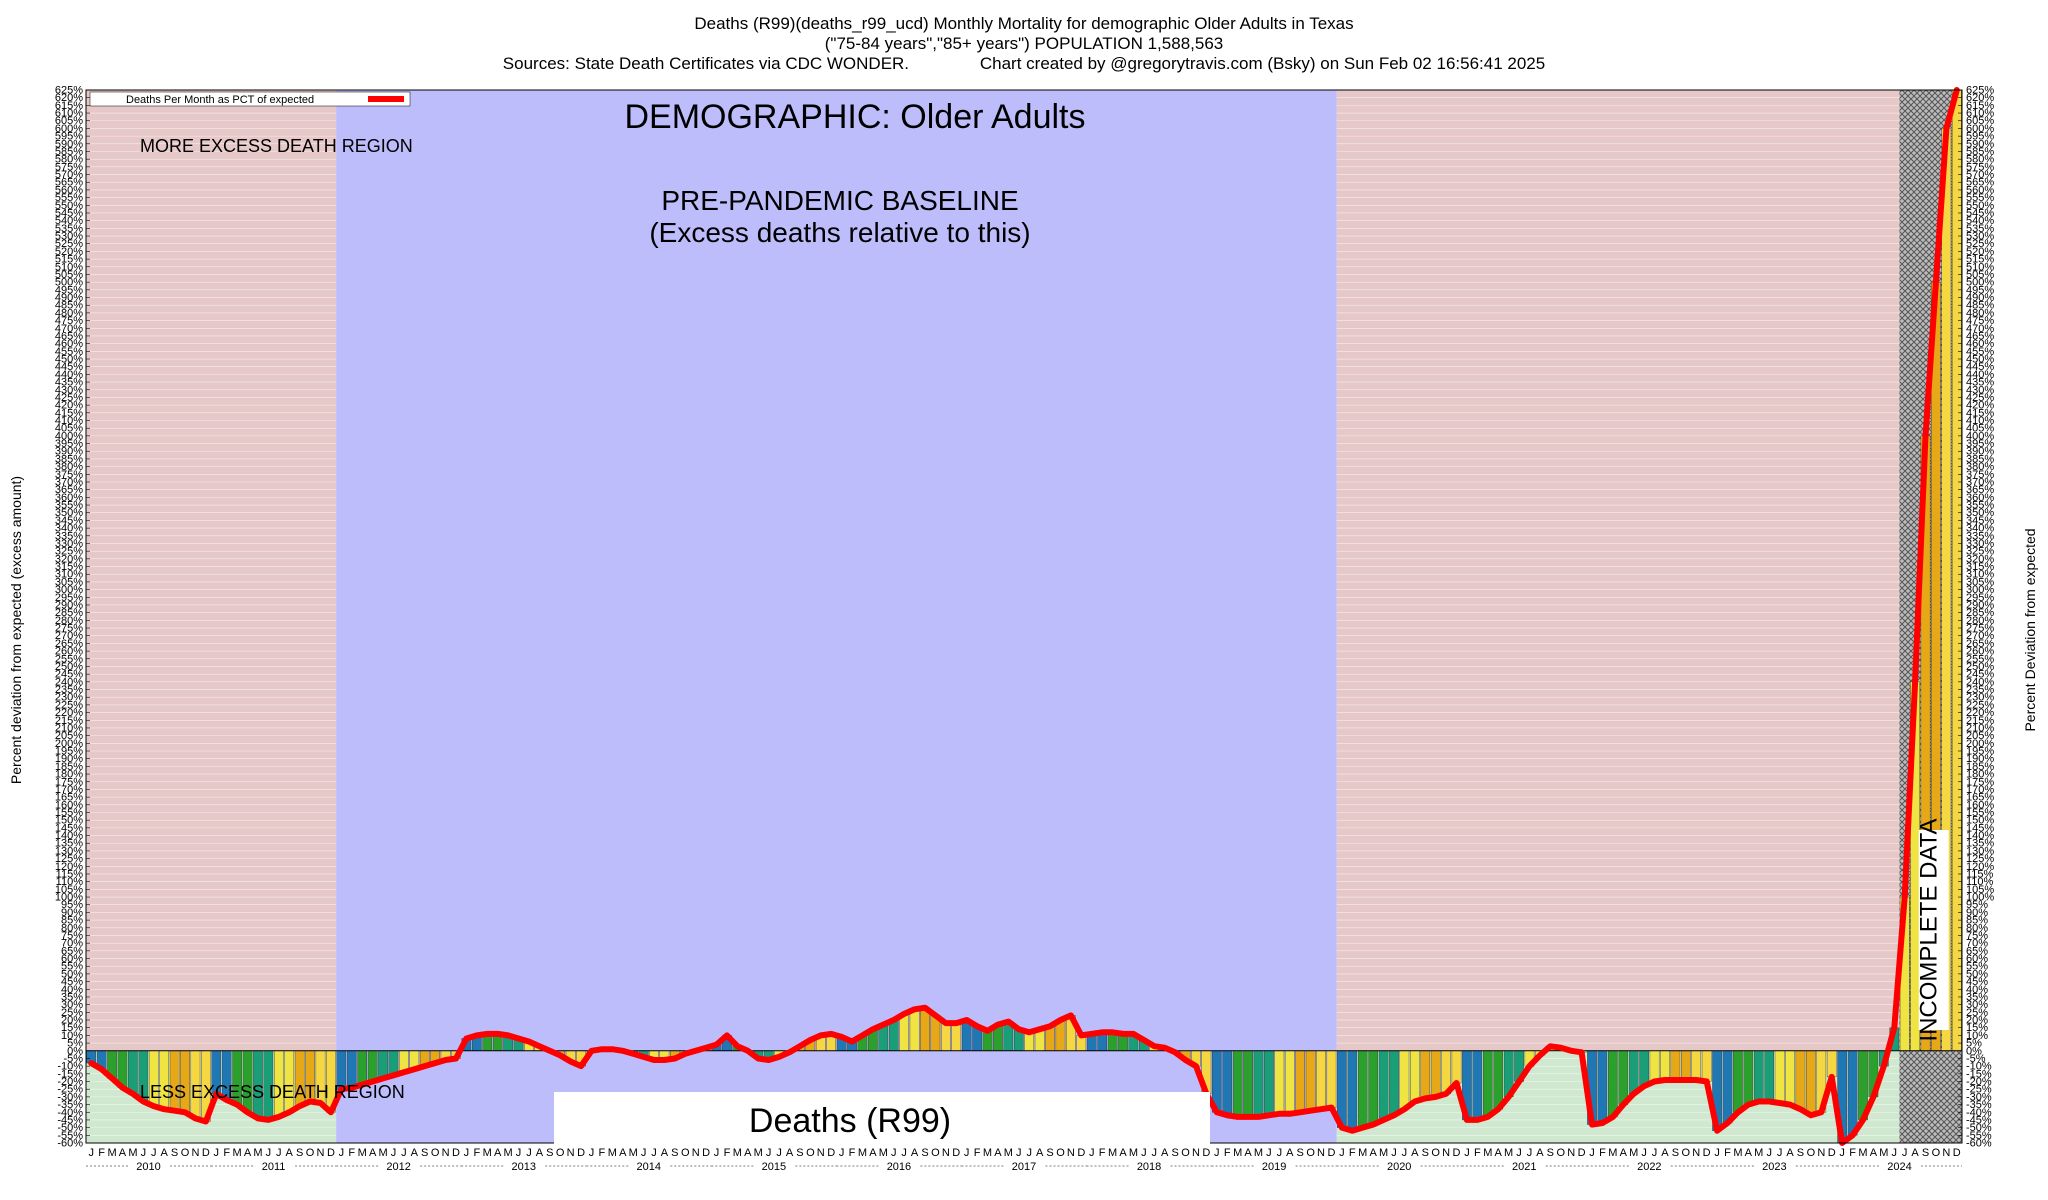 This screenshot has height=1200, width=2048. What do you see at coordinates (69, 636) in the screenshot?
I see `y-tick-label-left: 270%` at bounding box center [69, 636].